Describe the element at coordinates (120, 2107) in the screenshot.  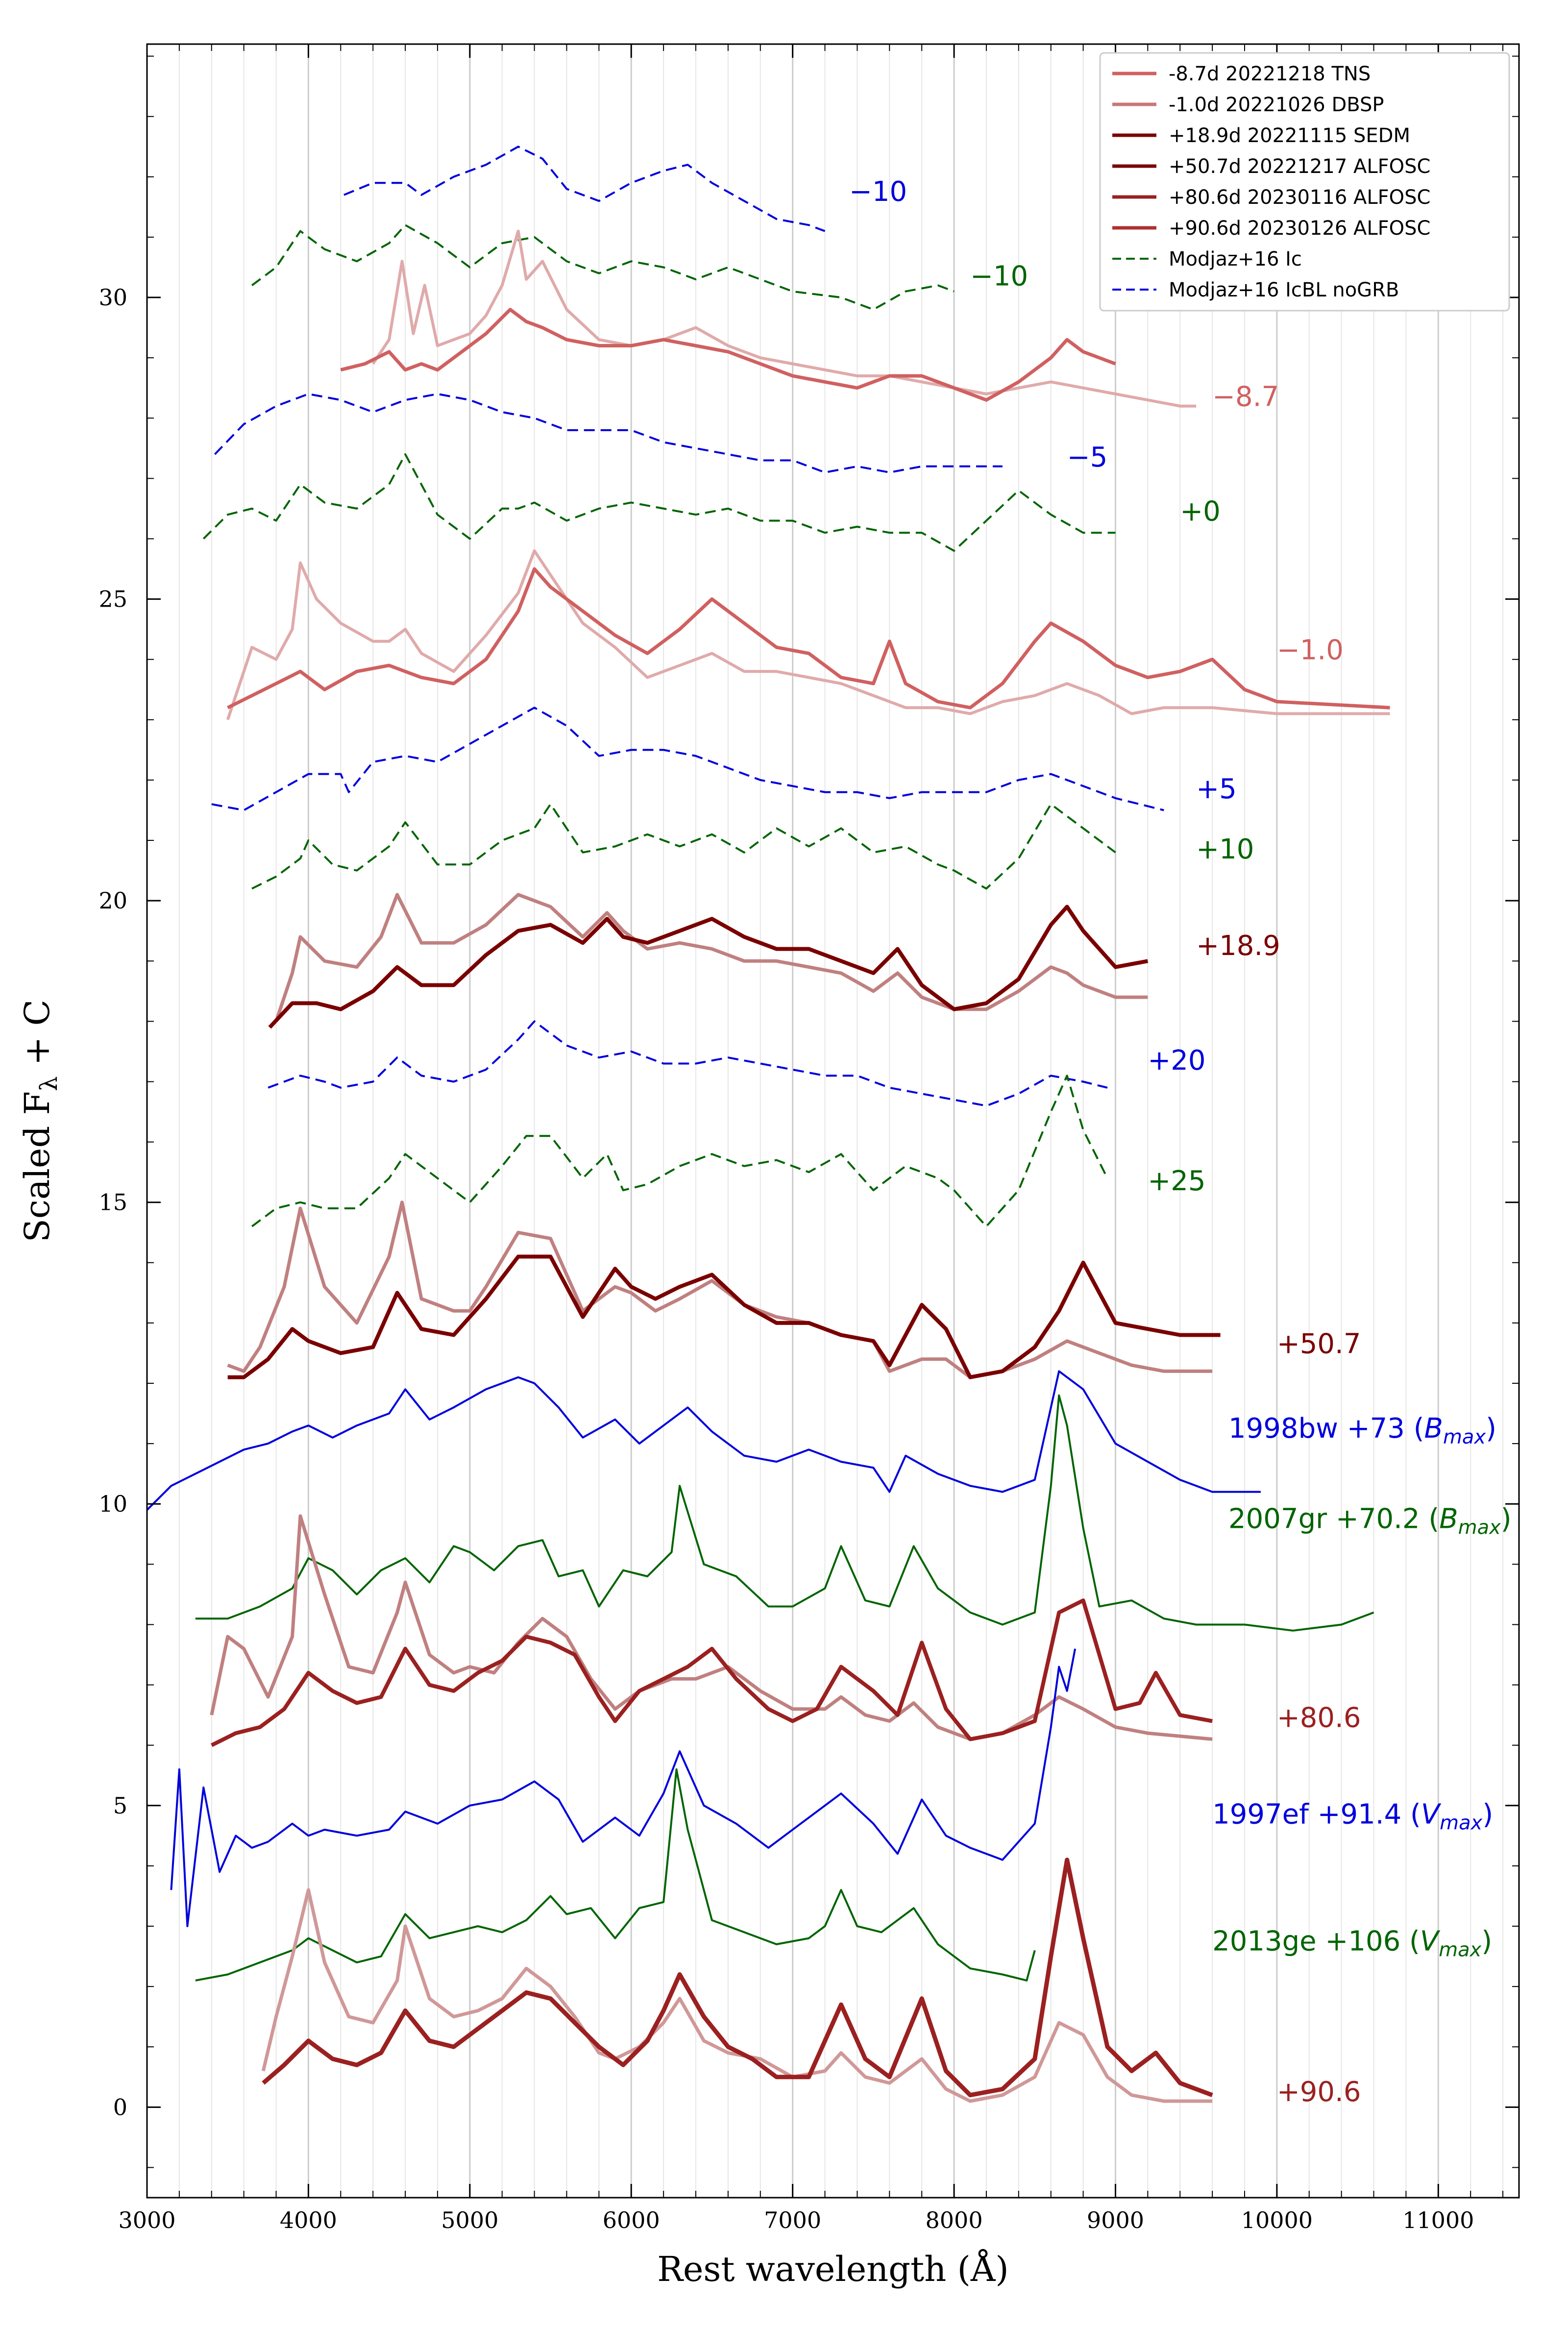
I see `y-tick-label: 0` at that location.